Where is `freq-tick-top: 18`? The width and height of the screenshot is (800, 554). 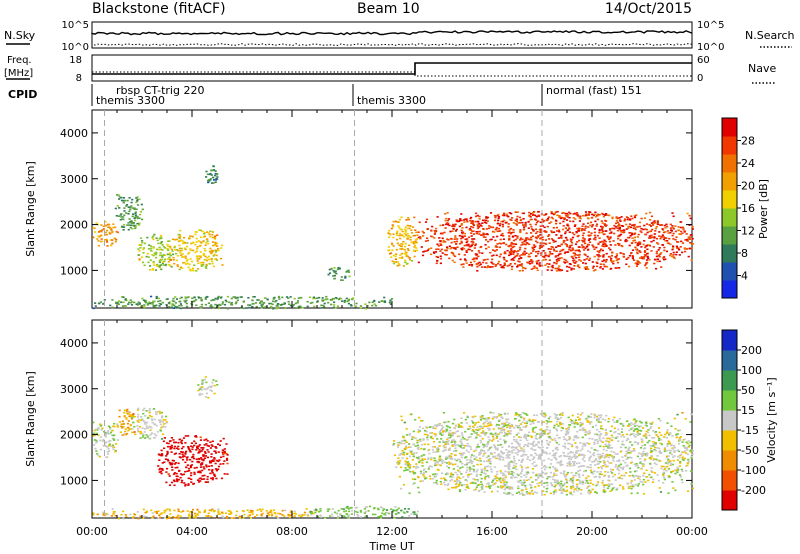 freq-tick-top: 18 is located at coordinates (75, 60).